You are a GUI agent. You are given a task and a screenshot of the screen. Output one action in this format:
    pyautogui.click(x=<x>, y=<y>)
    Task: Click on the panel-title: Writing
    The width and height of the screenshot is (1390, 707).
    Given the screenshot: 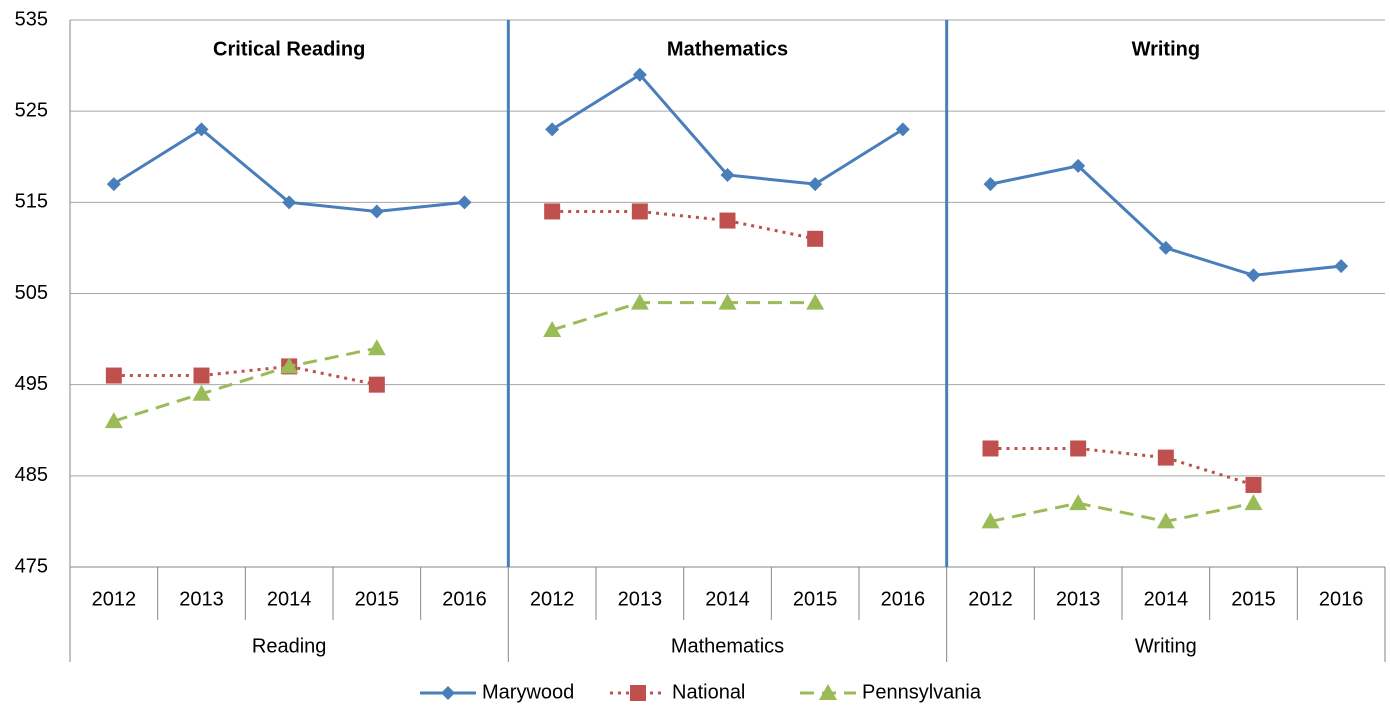 What is the action you would take?
    pyautogui.click(x=1166, y=49)
    